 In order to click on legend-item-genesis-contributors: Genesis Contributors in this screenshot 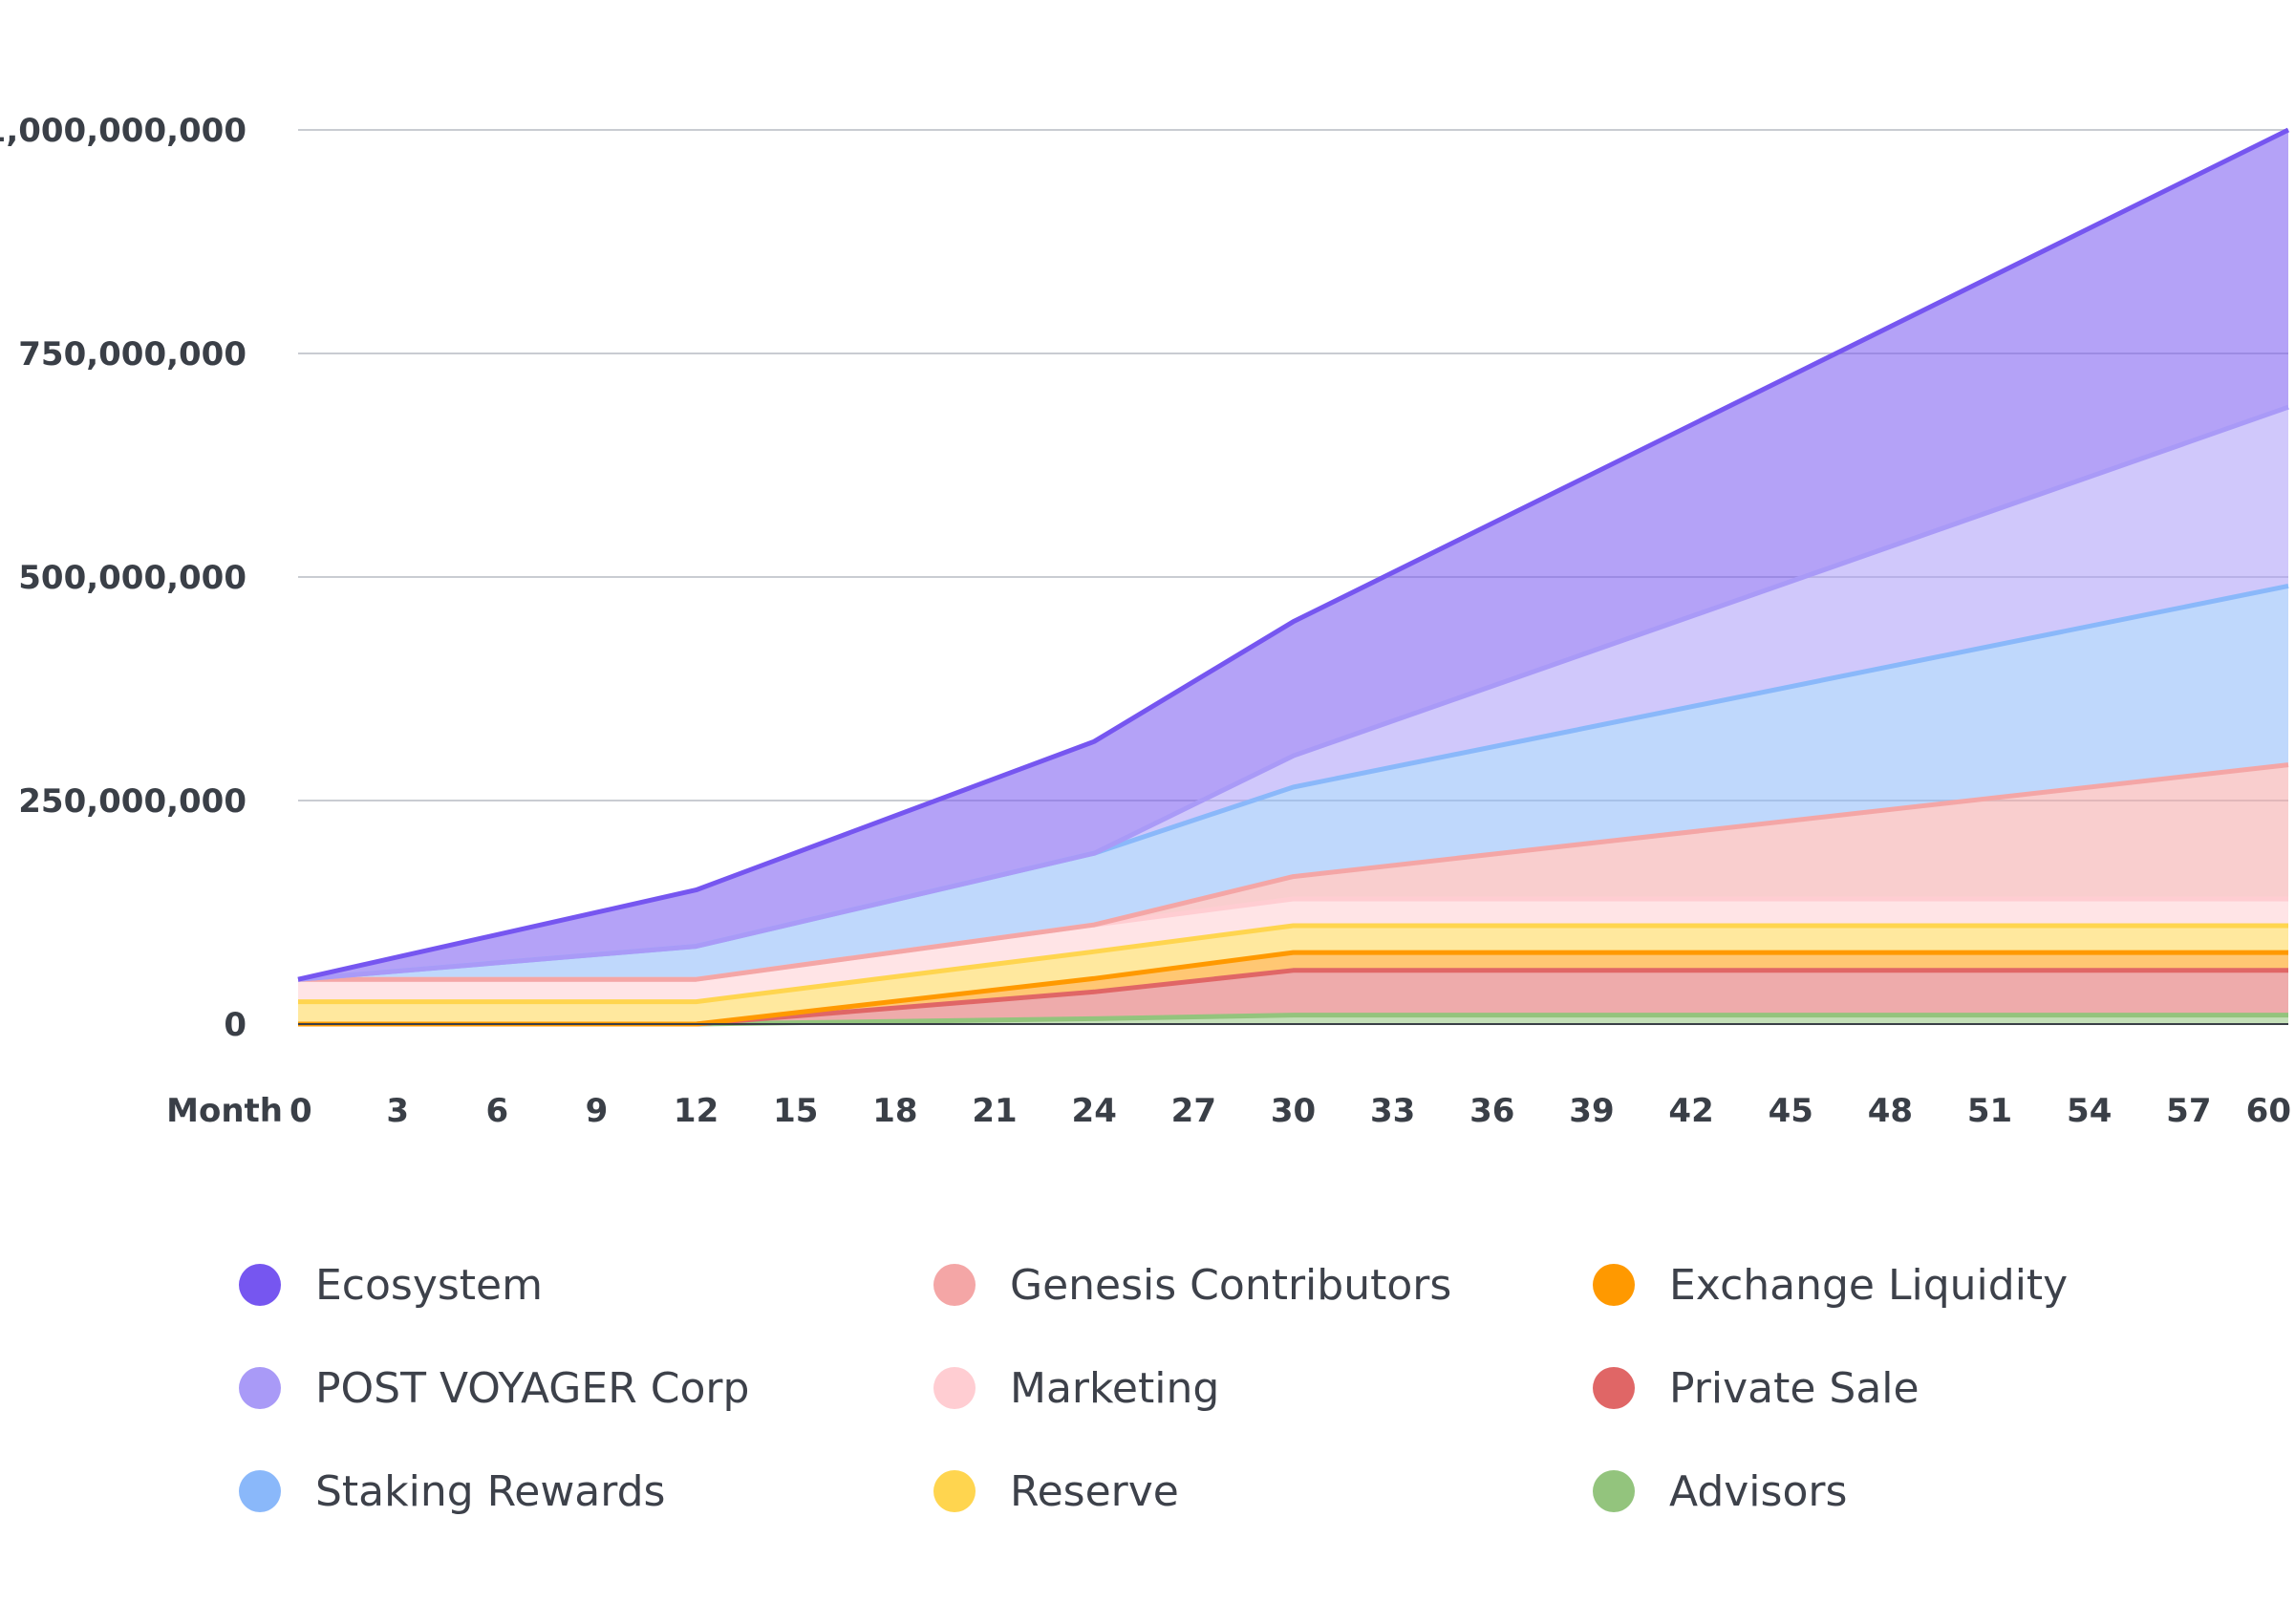, I will do `click(1192, 1285)`.